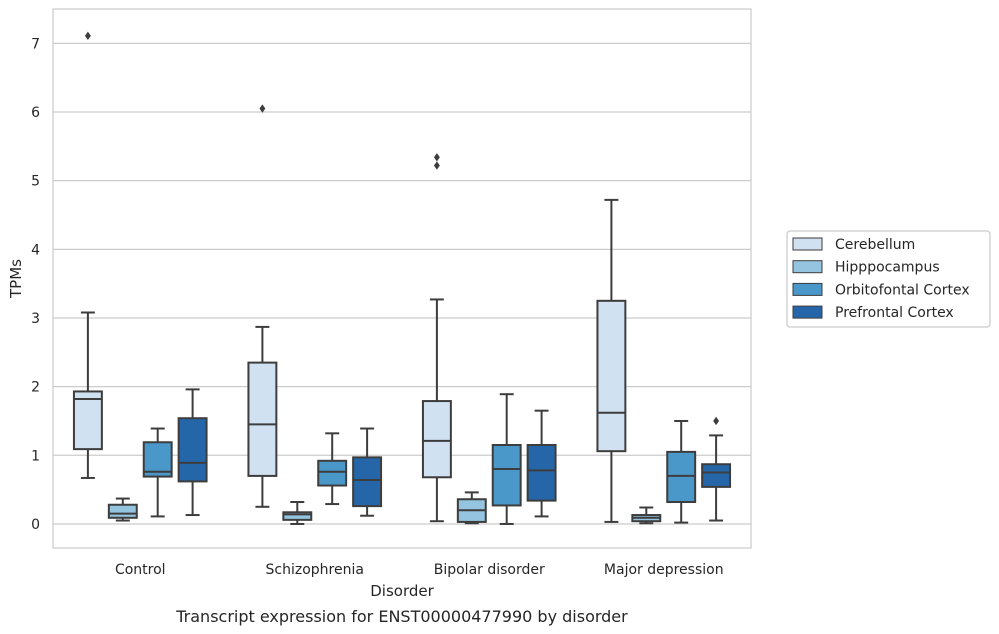  I want to click on y-tick-label: 6, so click(35, 113).